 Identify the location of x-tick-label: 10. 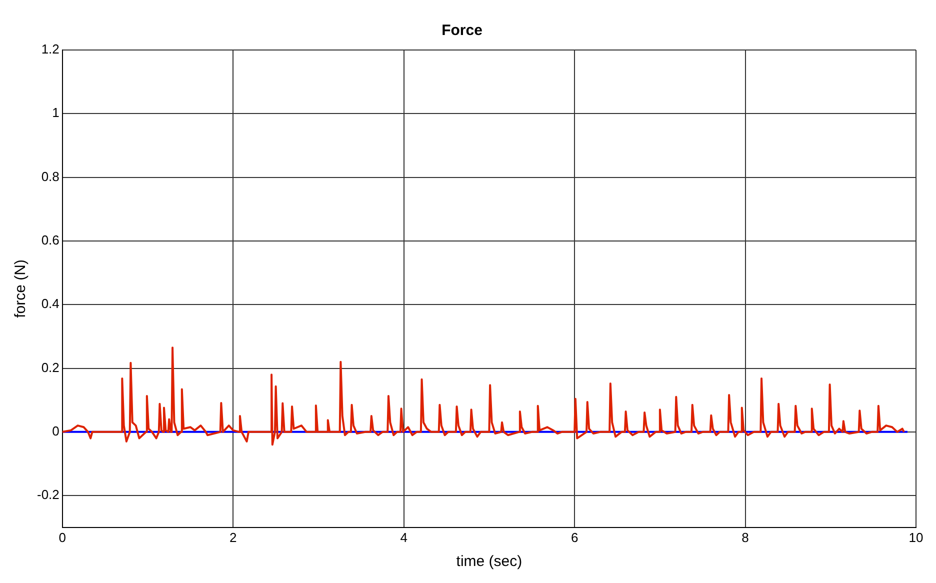
(916, 537).